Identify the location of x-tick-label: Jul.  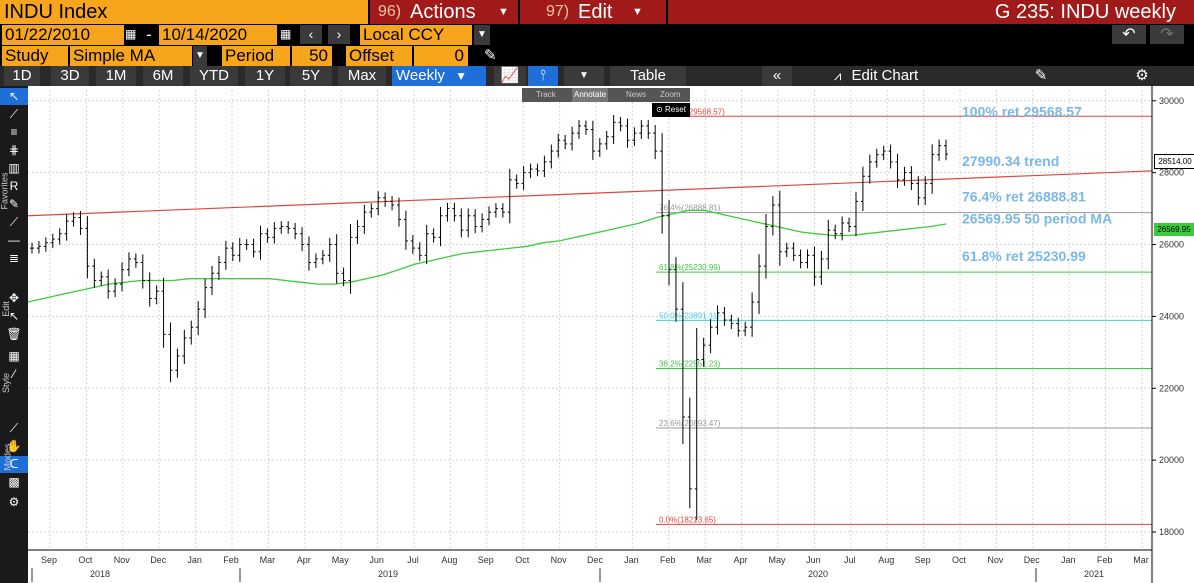
(413, 560).